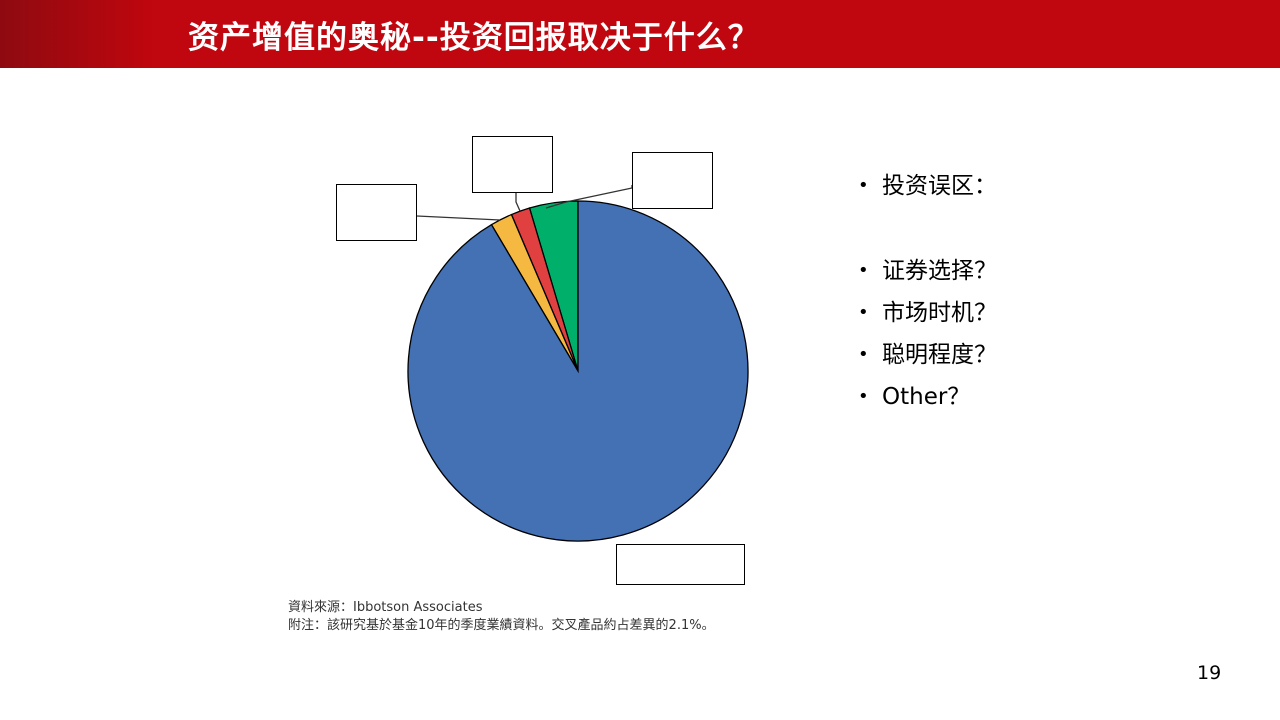  What do you see at coordinates (518, 202) in the screenshot?
I see `leader-line-red` at bounding box center [518, 202].